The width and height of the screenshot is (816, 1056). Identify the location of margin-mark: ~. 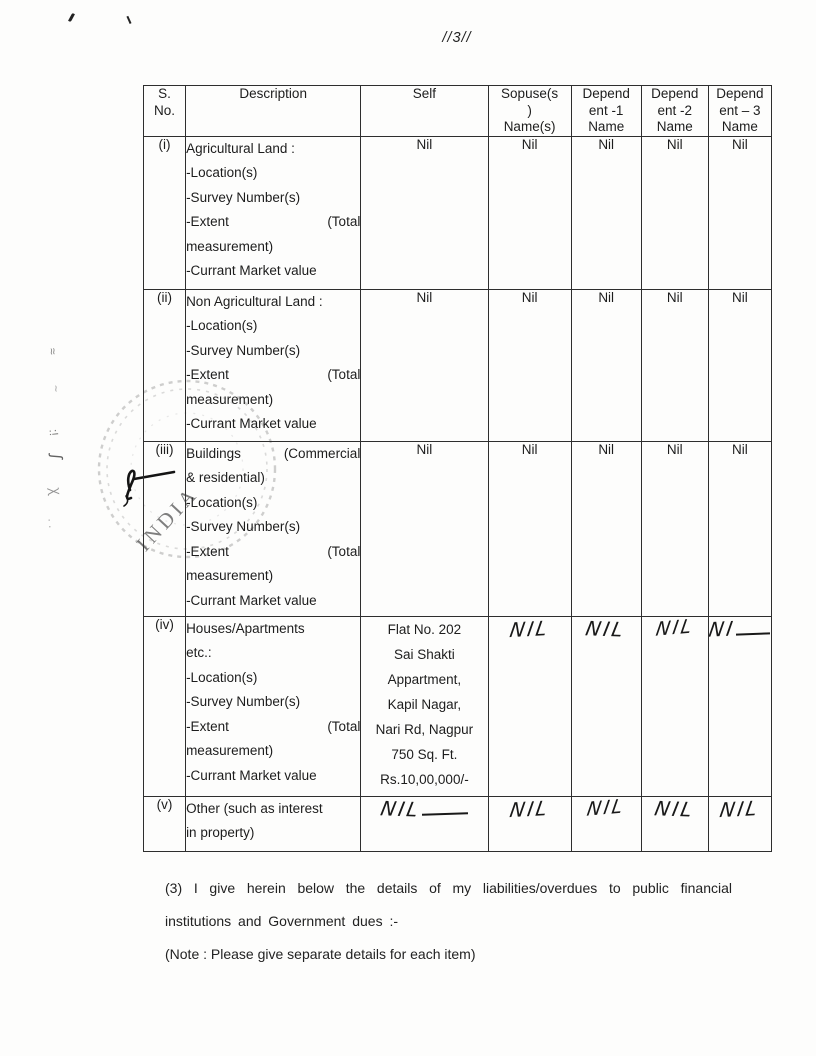
(56, 388).